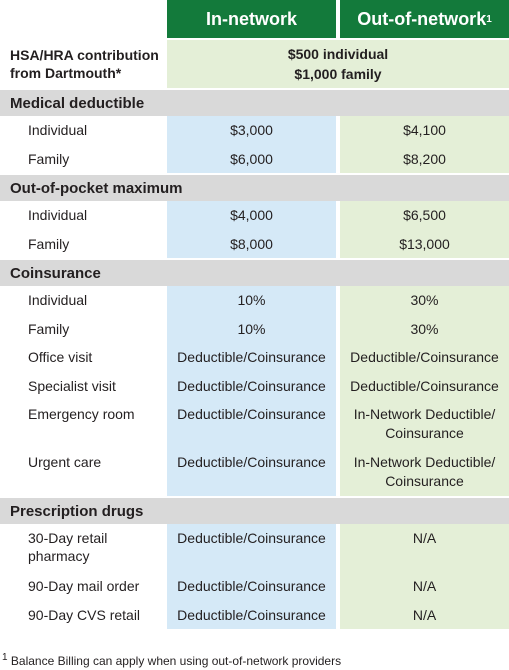  I want to click on table-row: Individual 10% 30%, so click(254, 300).